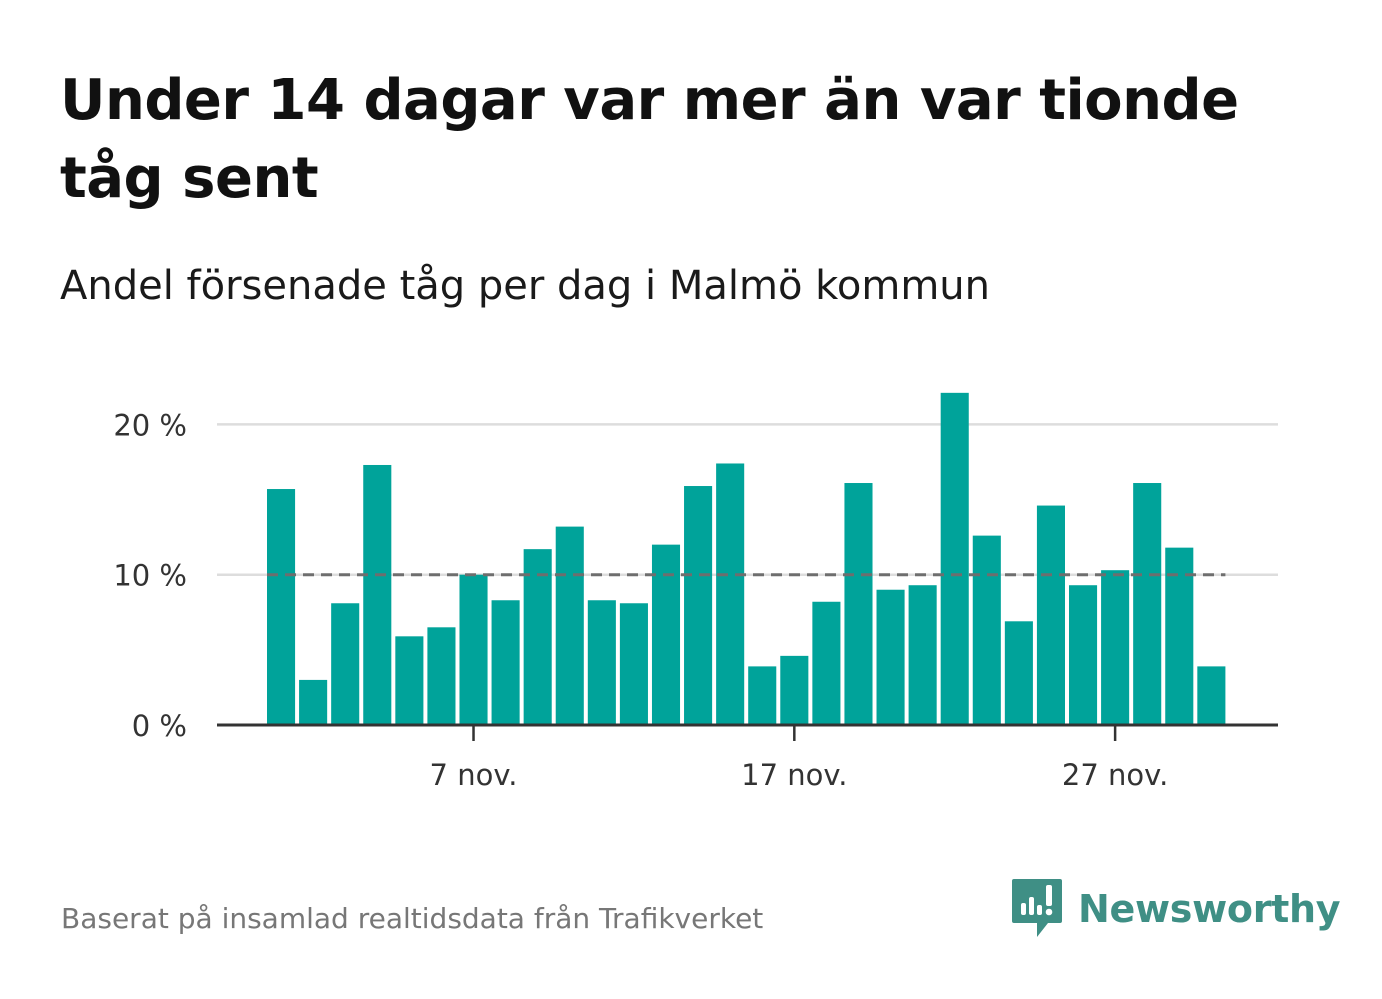  What do you see at coordinates (150, 576) in the screenshot?
I see `y-tick-label: 10 %` at bounding box center [150, 576].